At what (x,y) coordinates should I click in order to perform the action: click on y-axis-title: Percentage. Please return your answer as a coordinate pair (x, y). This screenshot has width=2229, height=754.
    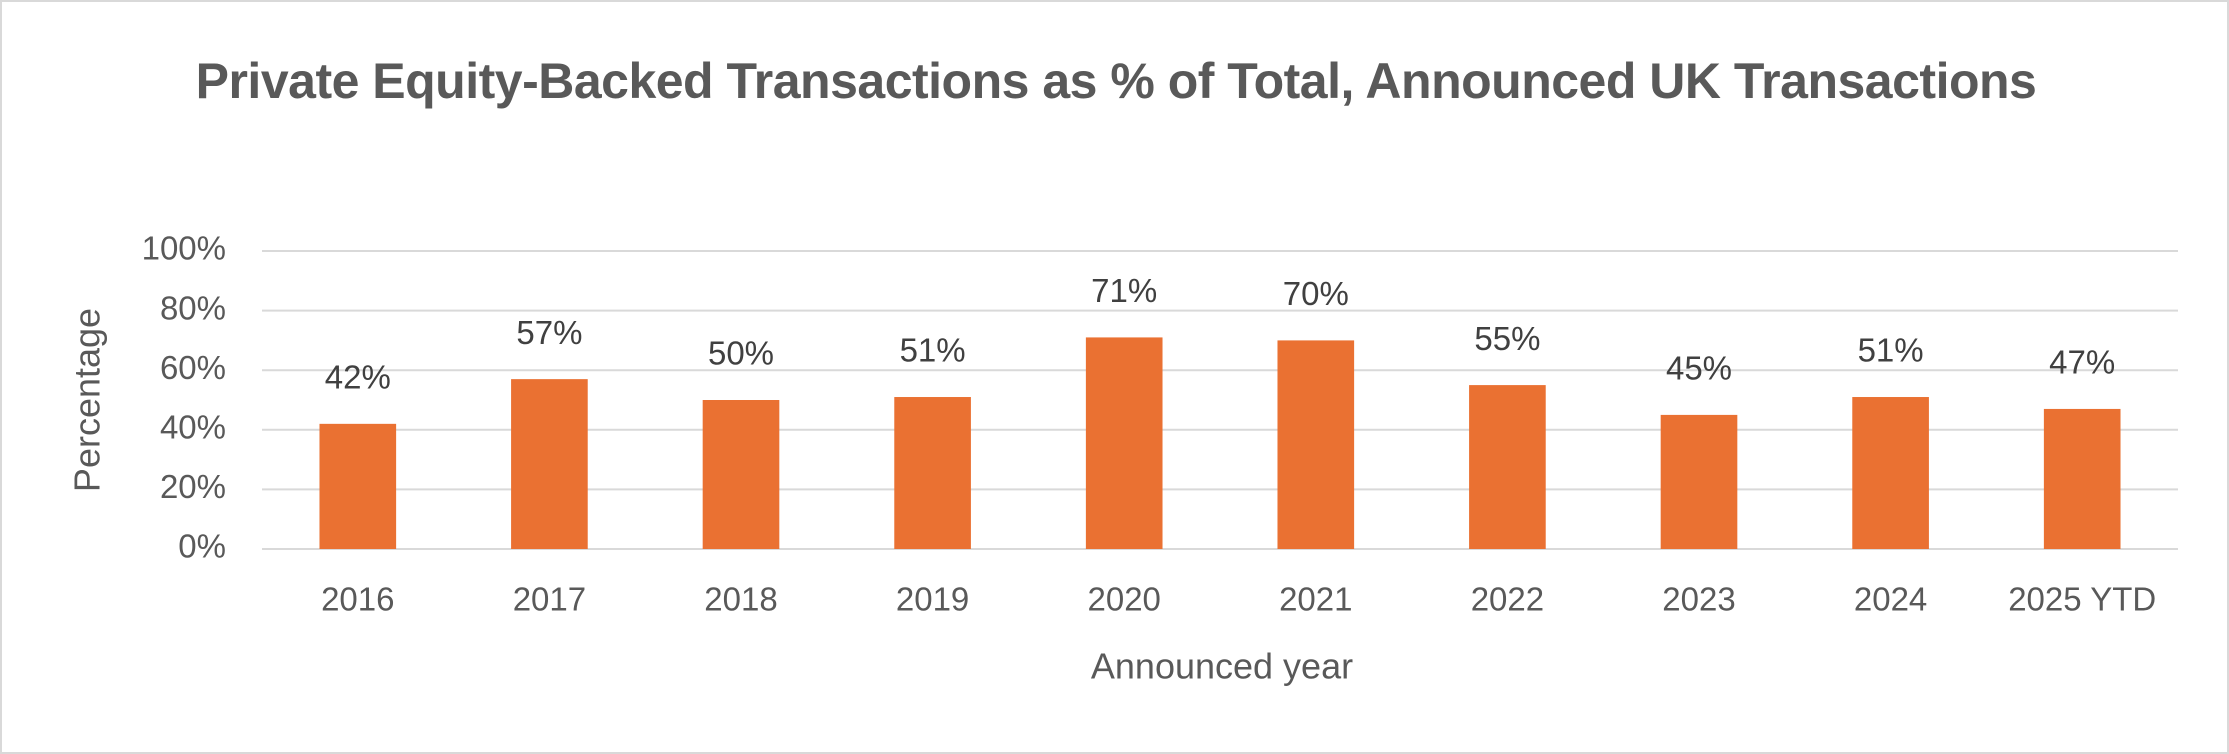
    Looking at the image, I should click on (87, 400).